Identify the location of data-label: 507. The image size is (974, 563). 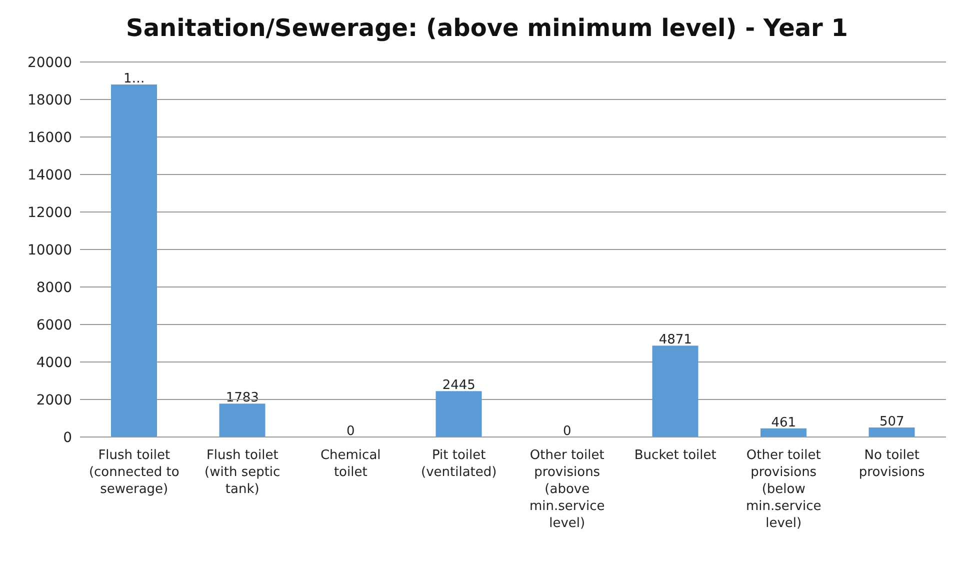
(891, 422).